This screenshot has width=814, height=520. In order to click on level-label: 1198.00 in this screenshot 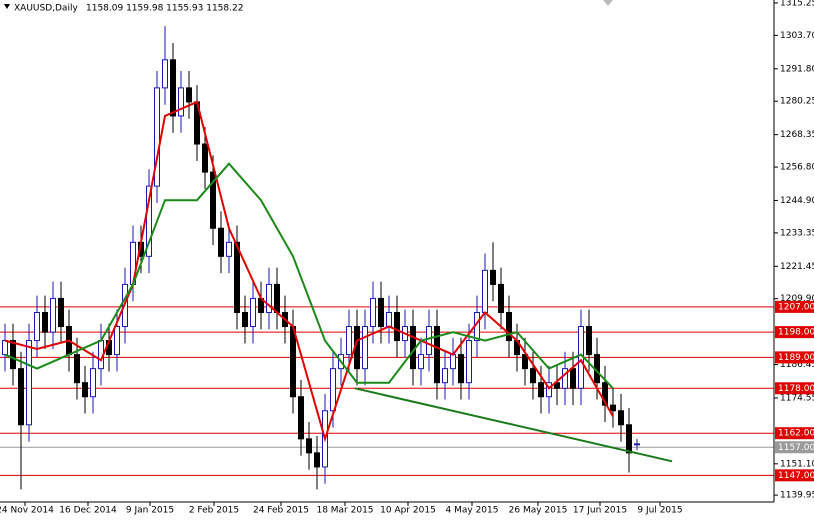, I will do `click(796, 333)`.